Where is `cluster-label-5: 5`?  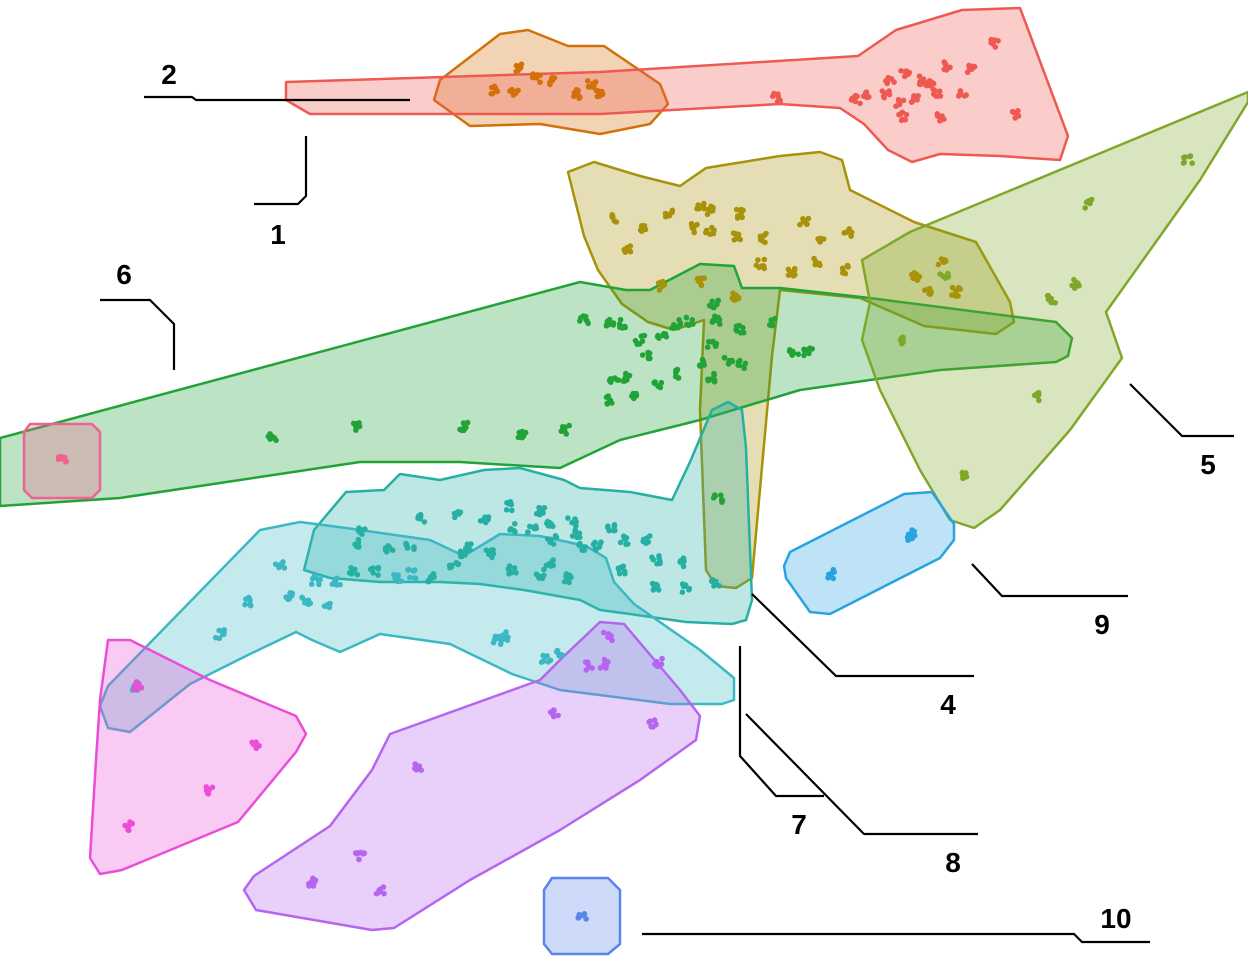 cluster-label-5: 5 is located at coordinates (1208, 464).